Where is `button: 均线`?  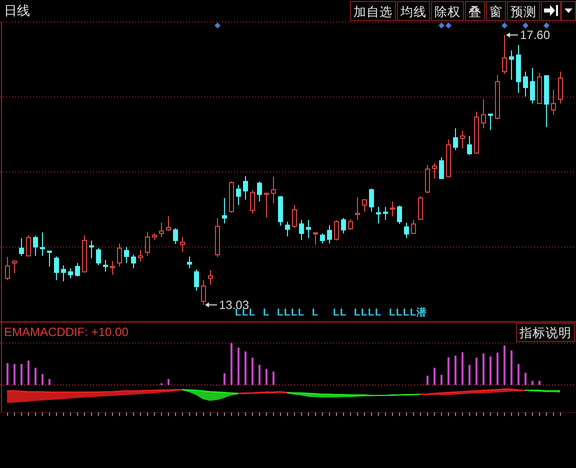 button: 均线 is located at coordinates (413, 11).